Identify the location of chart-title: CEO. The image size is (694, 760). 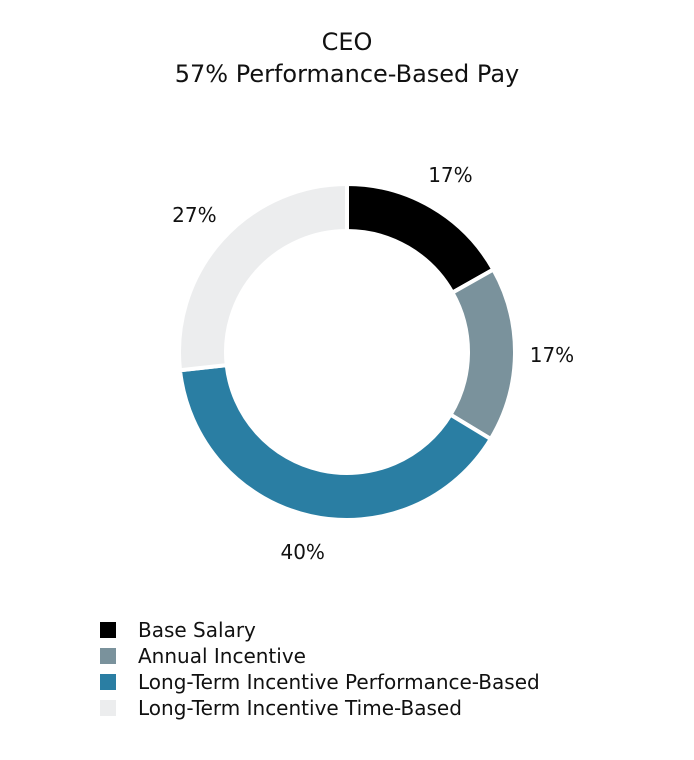
(347, 42).